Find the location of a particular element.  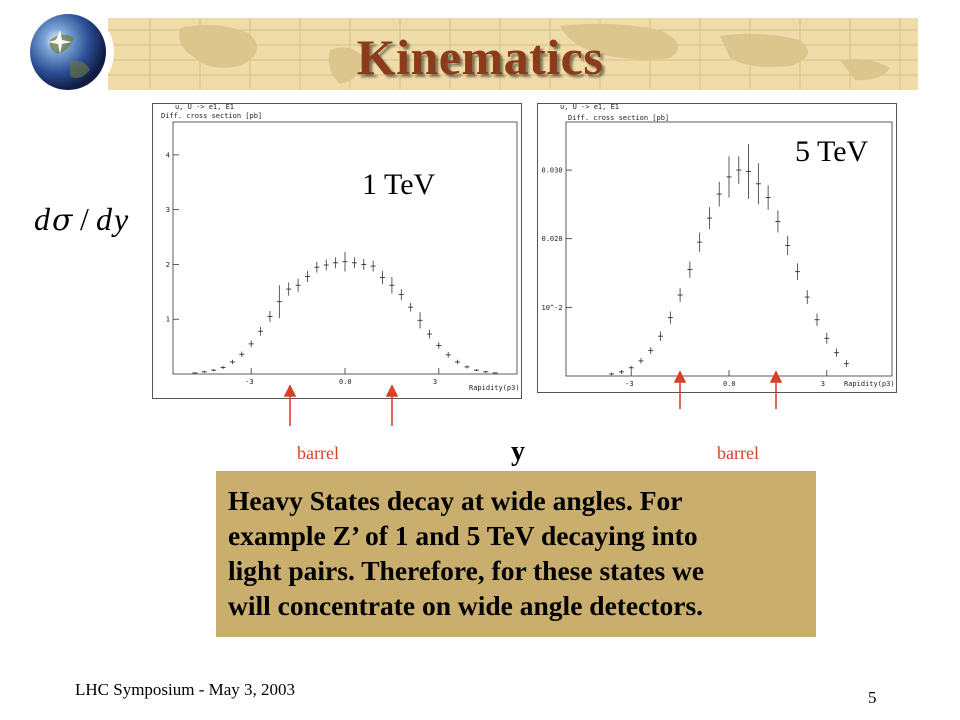

y-tick-label: 10^-2 is located at coordinates (552, 308).